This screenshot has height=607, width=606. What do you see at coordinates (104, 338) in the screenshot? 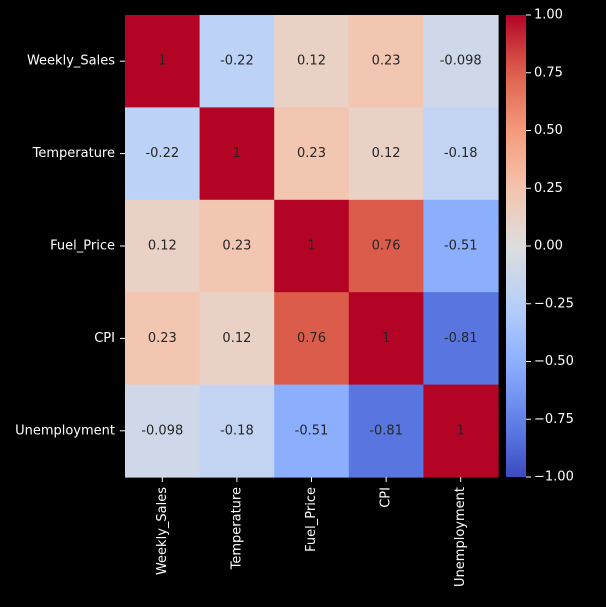
I see `y-tick-label-3: CPI` at bounding box center [104, 338].